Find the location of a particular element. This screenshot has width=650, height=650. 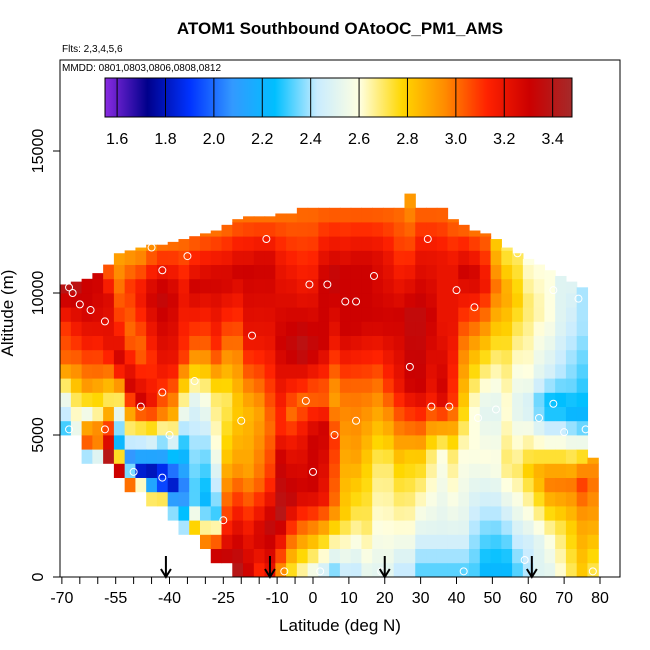

x-tick-label: -55 is located at coordinates (115, 598).